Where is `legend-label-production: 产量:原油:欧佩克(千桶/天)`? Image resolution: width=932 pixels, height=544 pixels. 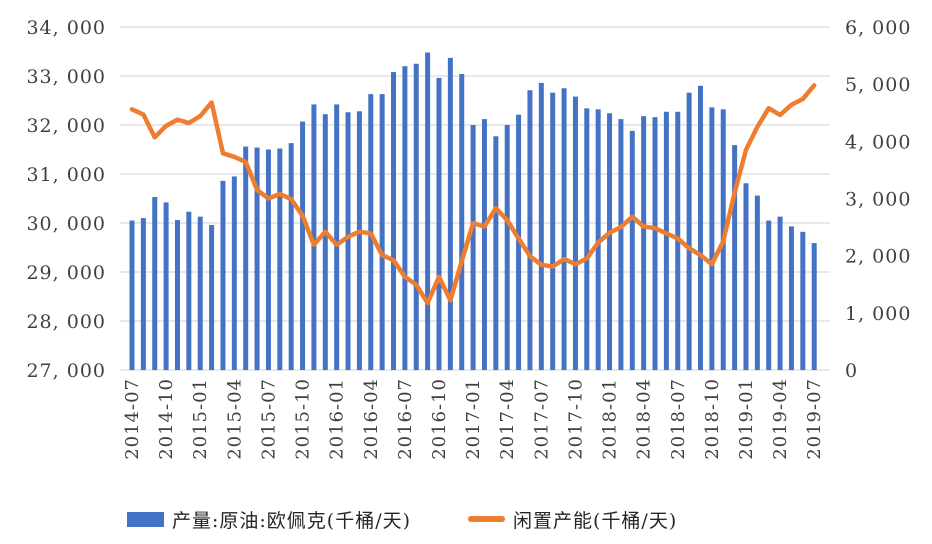 legend-label-production: 产量:原油:欧佩克(千桶/天) is located at coordinates (292, 520).